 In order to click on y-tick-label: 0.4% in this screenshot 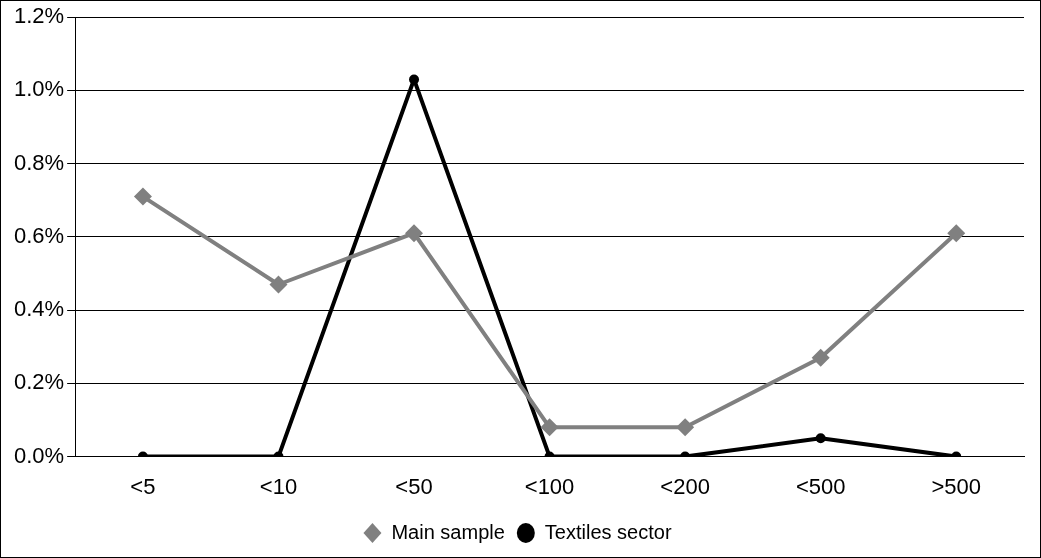, I will do `click(39, 309)`.